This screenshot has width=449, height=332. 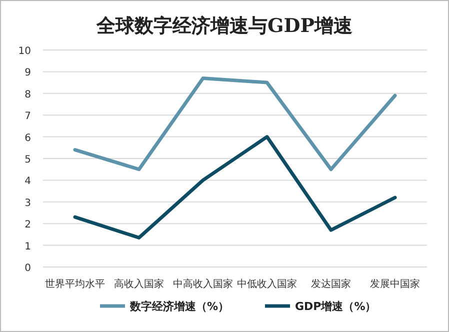 What do you see at coordinates (224, 26) in the screenshot?
I see `chart-title: 全球数字经济增速与GDP增速` at bounding box center [224, 26].